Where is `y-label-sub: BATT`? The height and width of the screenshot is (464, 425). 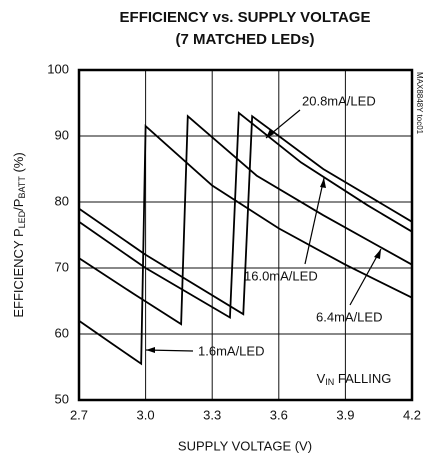
y-label-sub: BATT is located at coordinates (22, 187).